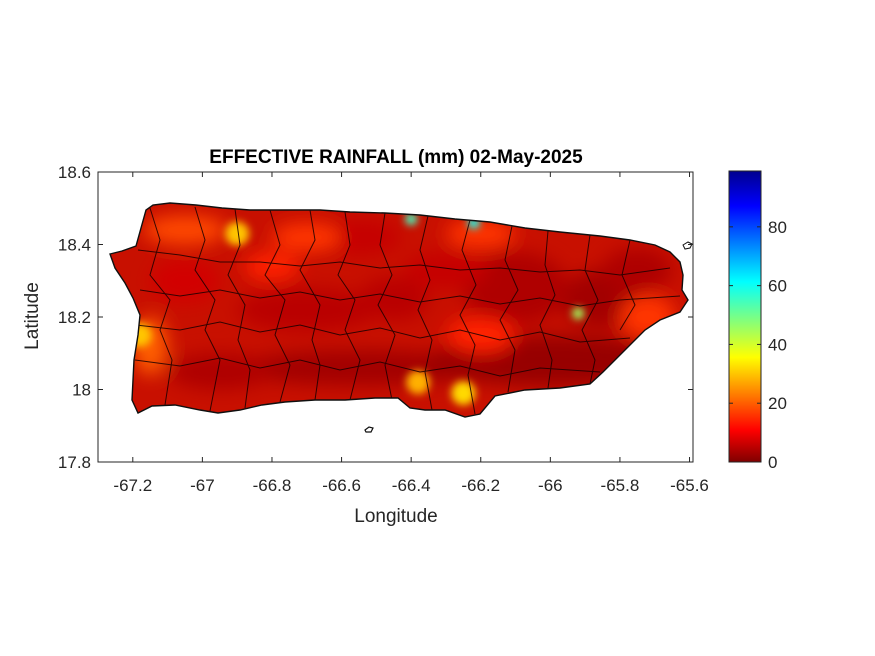 The width and height of the screenshot is (875, 656). What do you see at coordinates (74, 172) in the screenshot?
I see `y-tick-label: 18.6` at bounding box center [74, 172].